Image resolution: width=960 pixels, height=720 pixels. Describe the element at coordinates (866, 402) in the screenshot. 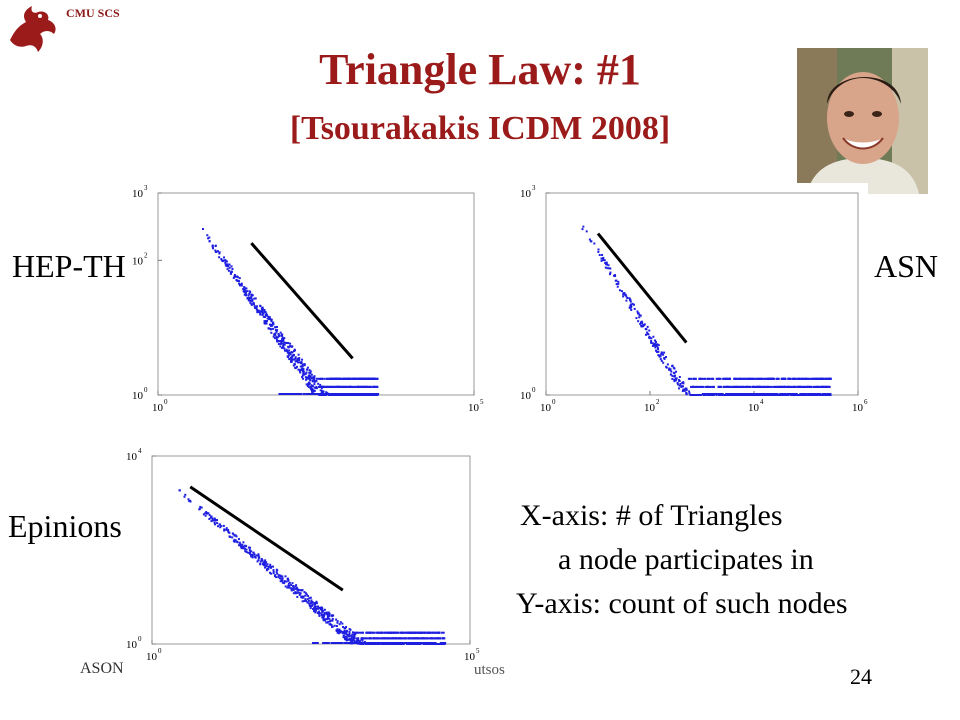

I see `x-tick-exponent: 6` at that location.